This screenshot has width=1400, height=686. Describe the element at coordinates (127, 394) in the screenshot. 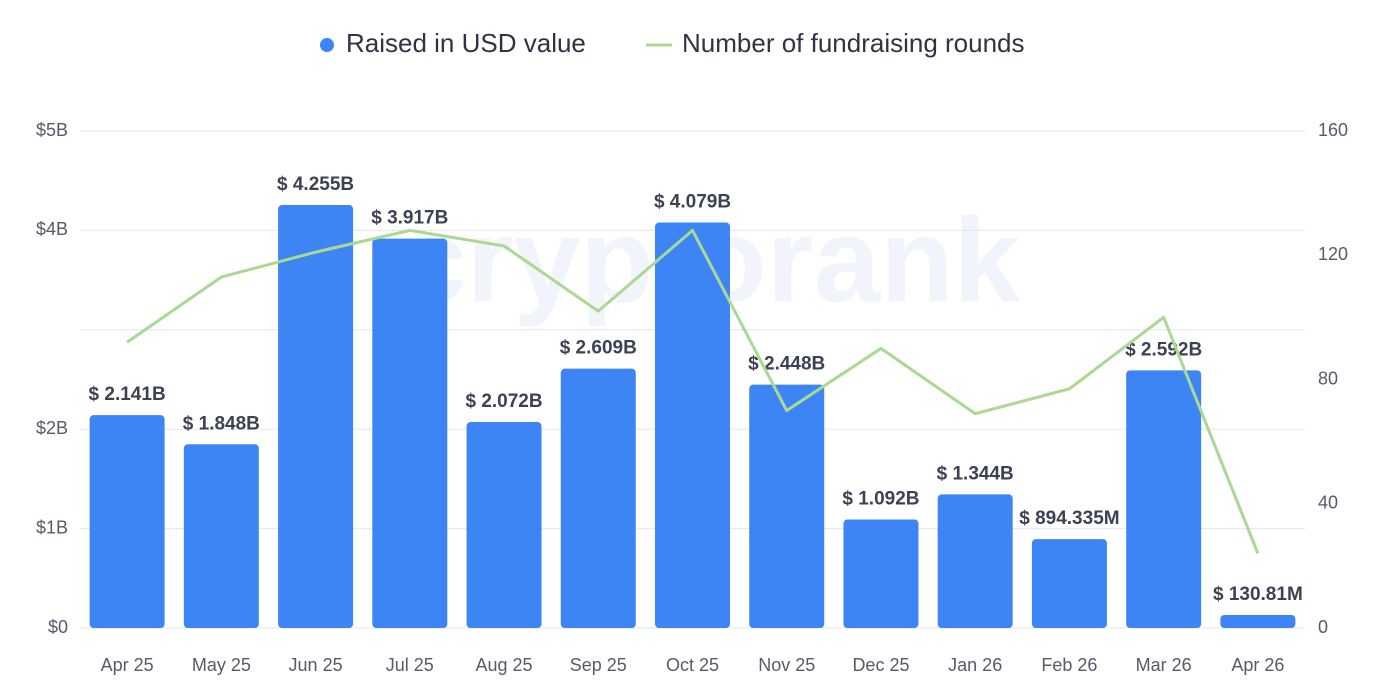

I see `data-label: $ 2.141B` at that location.